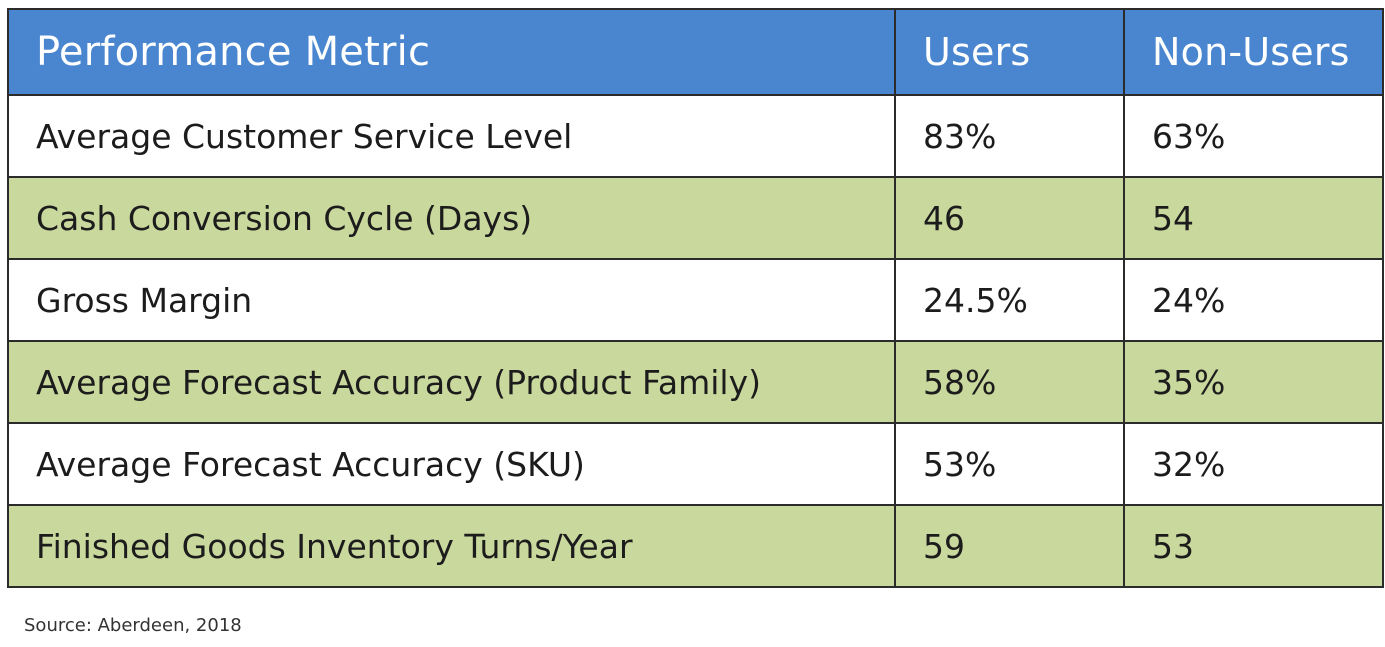 The width and height of the screenshot is (1385, 647). I want to click on users-cell: 53%, so click(1009, 464).